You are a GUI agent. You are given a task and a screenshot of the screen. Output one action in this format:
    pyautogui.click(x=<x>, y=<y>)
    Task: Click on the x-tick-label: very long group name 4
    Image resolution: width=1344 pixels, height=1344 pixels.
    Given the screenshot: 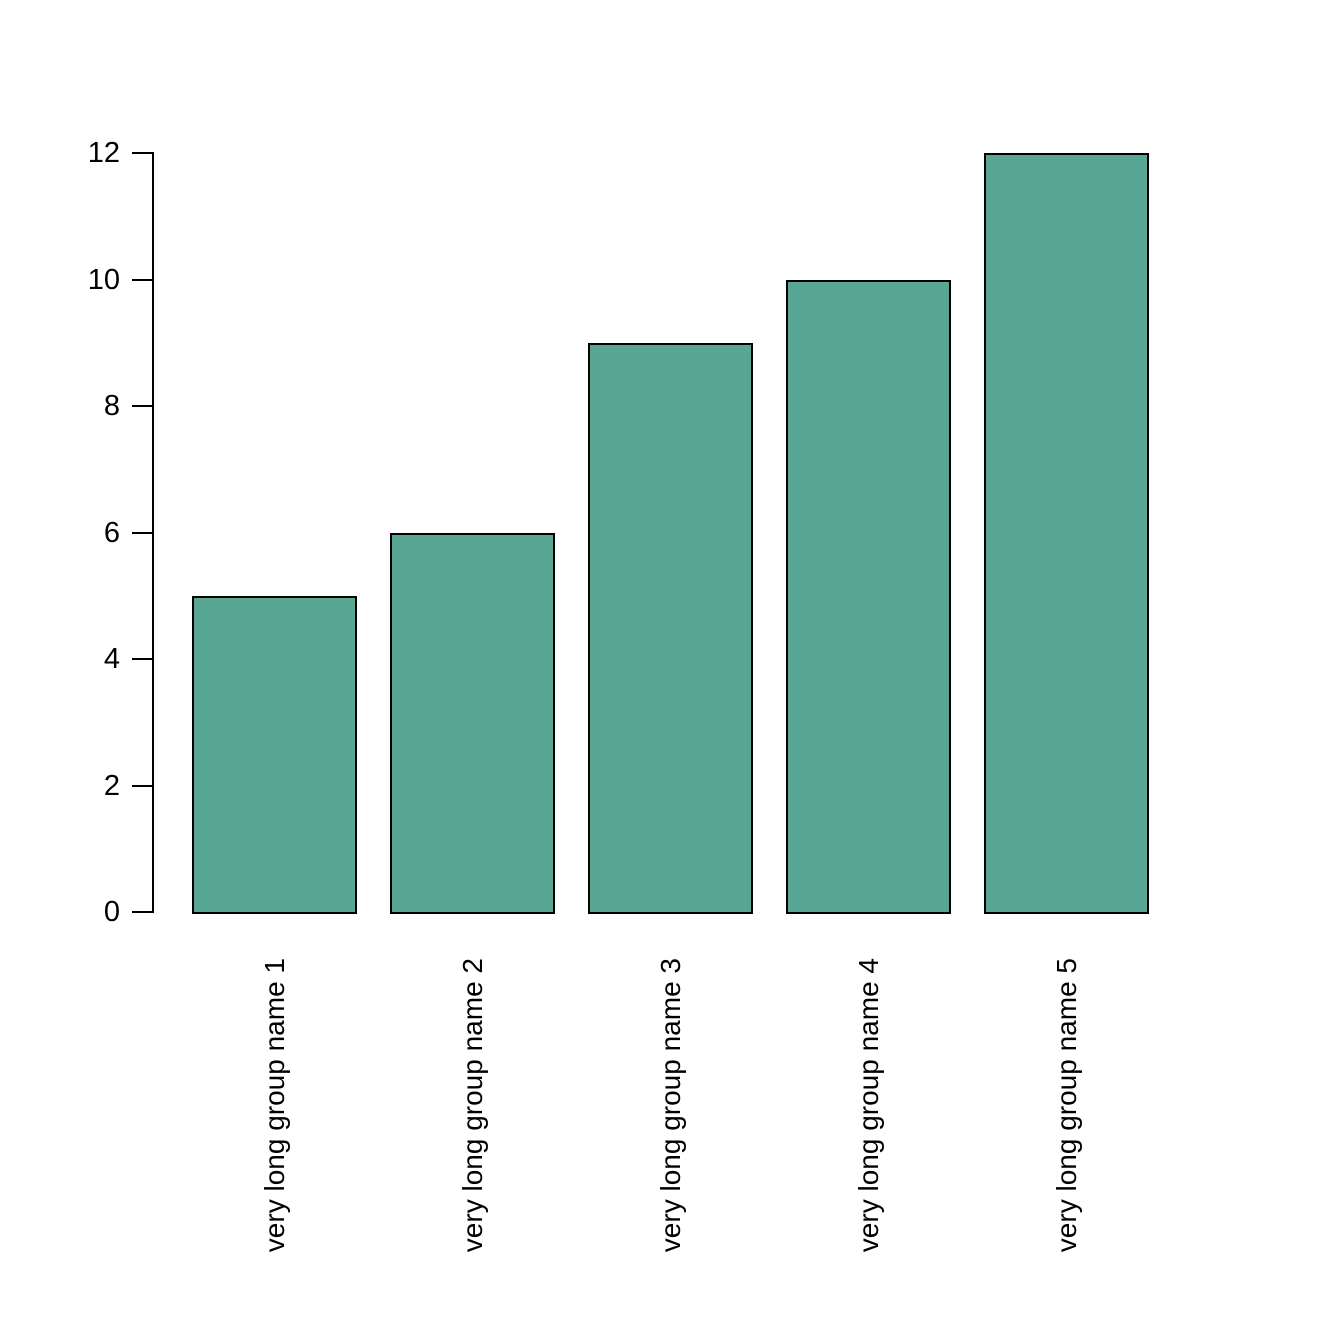 What is the action you would take?
    pyautogui.click(x=868, y=1105)
    